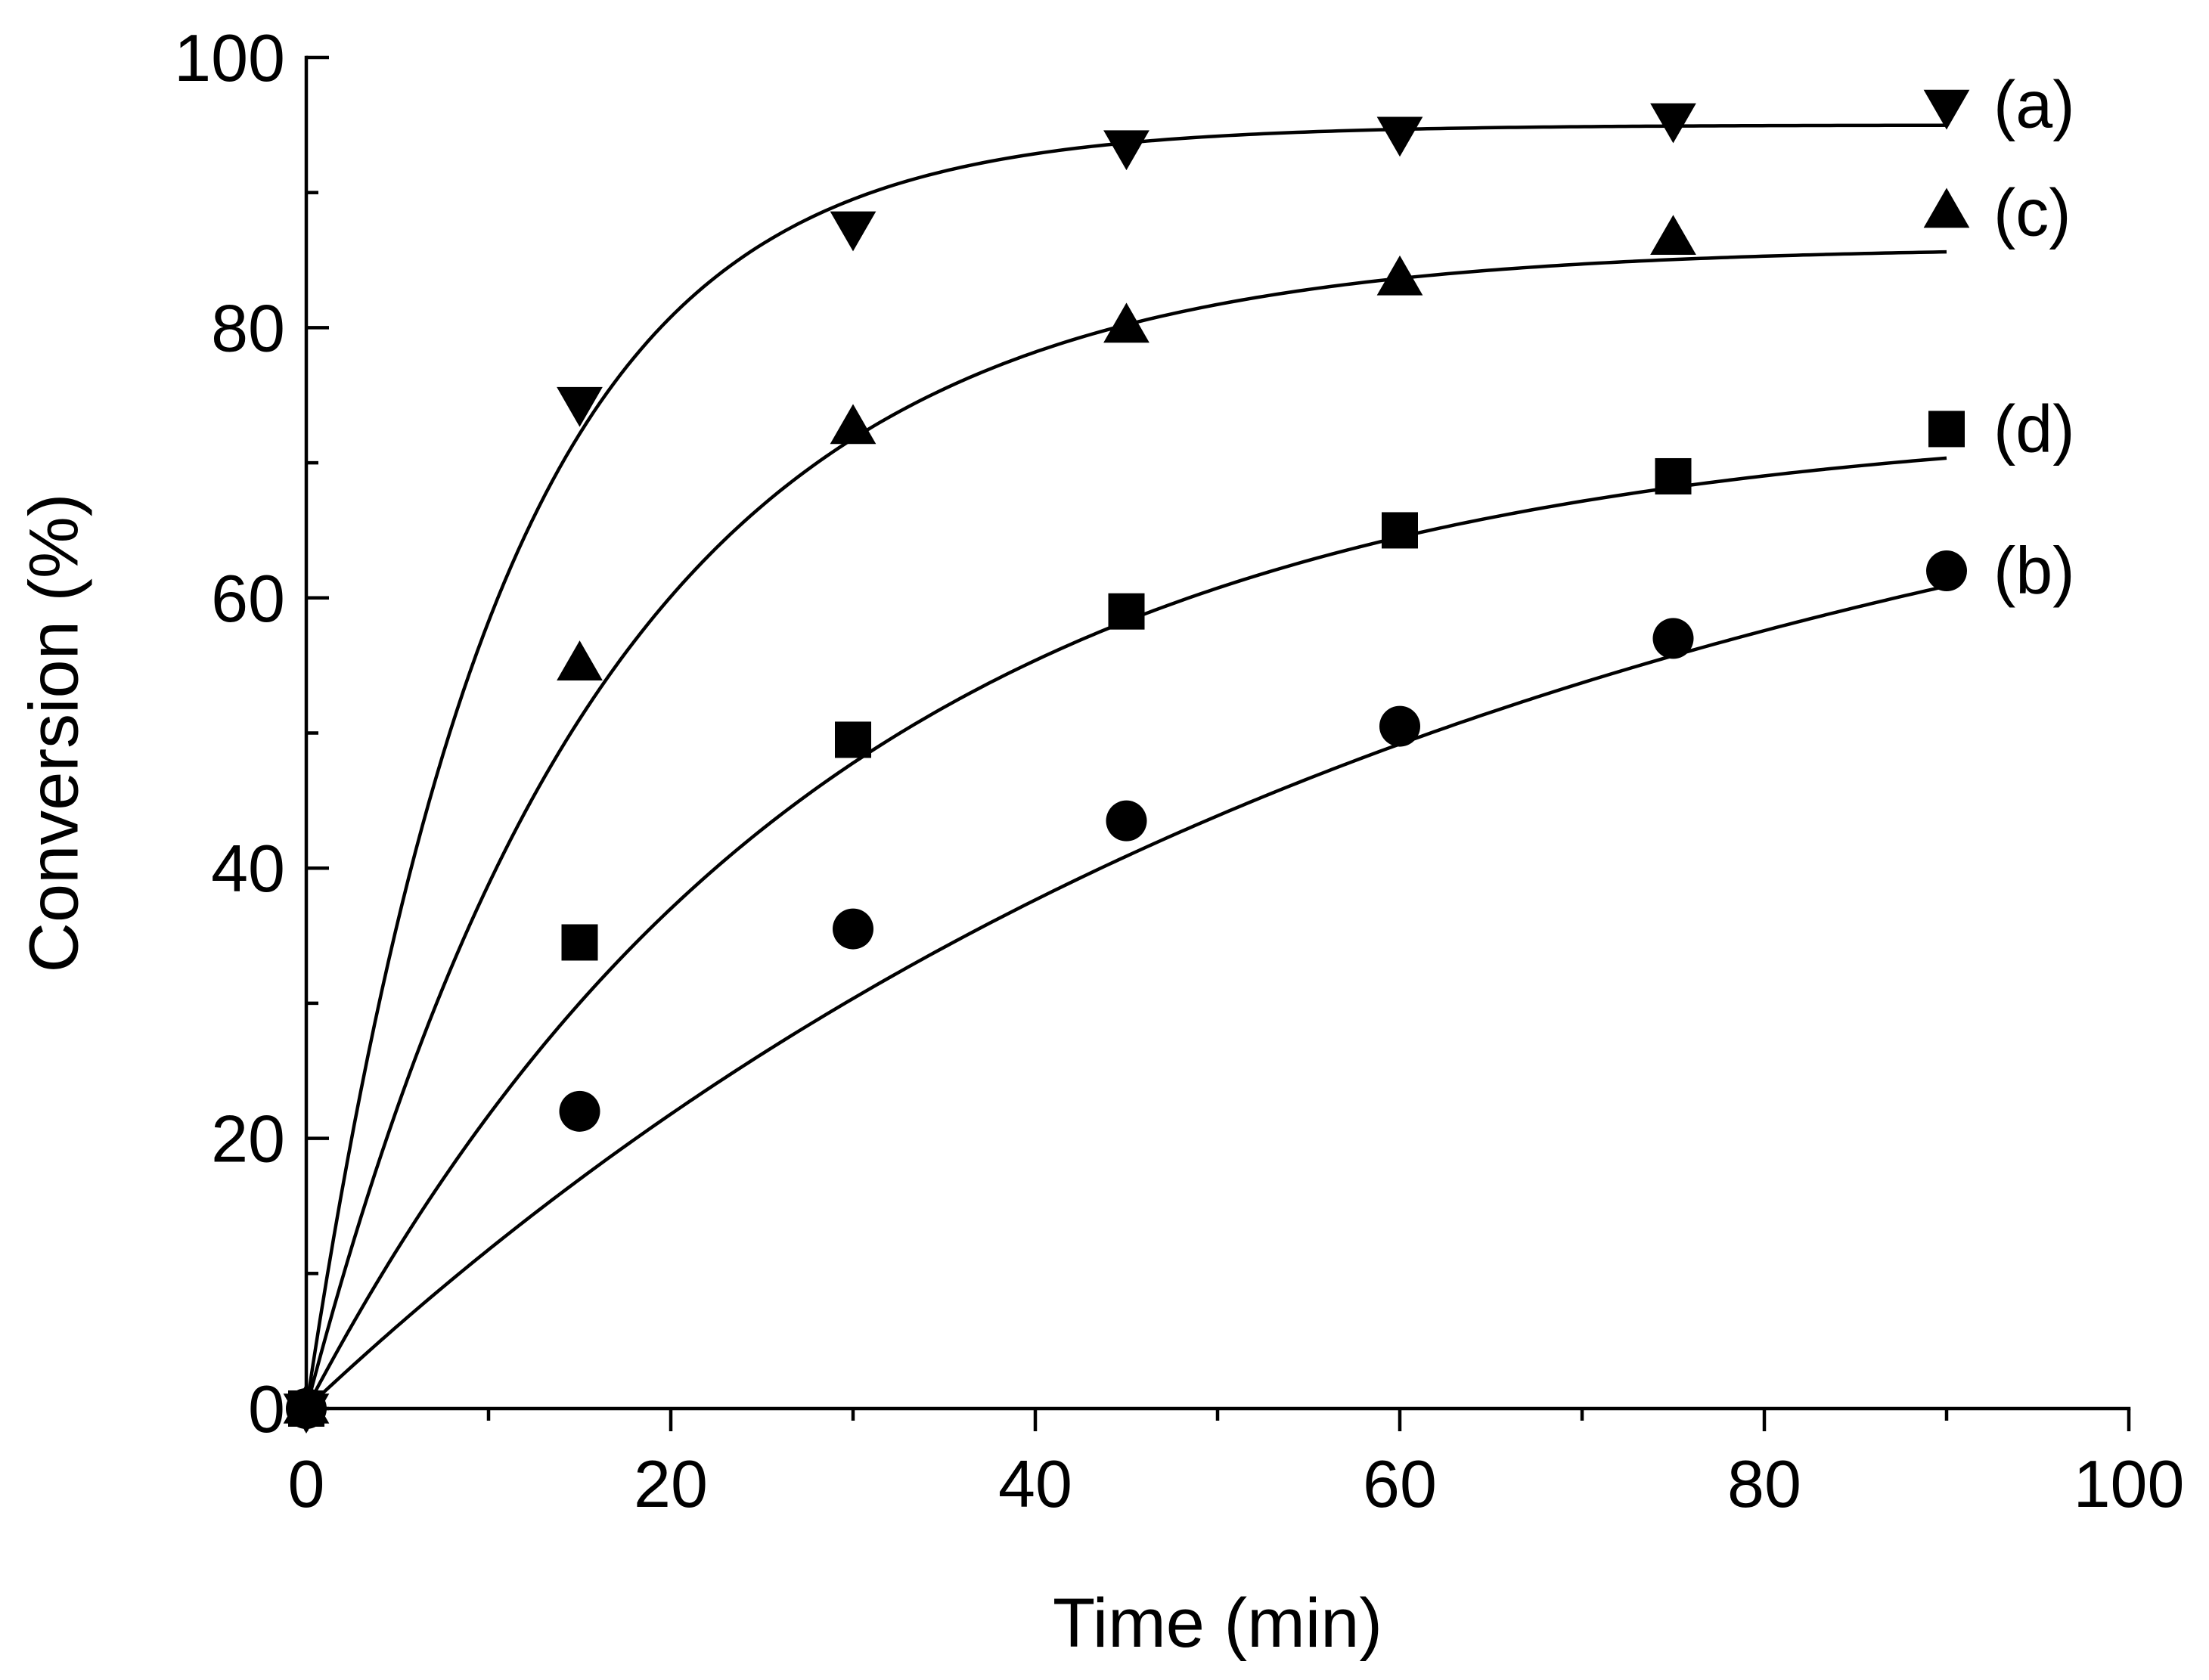  I want to click on series-label-c: (c), so click(2032, 212).